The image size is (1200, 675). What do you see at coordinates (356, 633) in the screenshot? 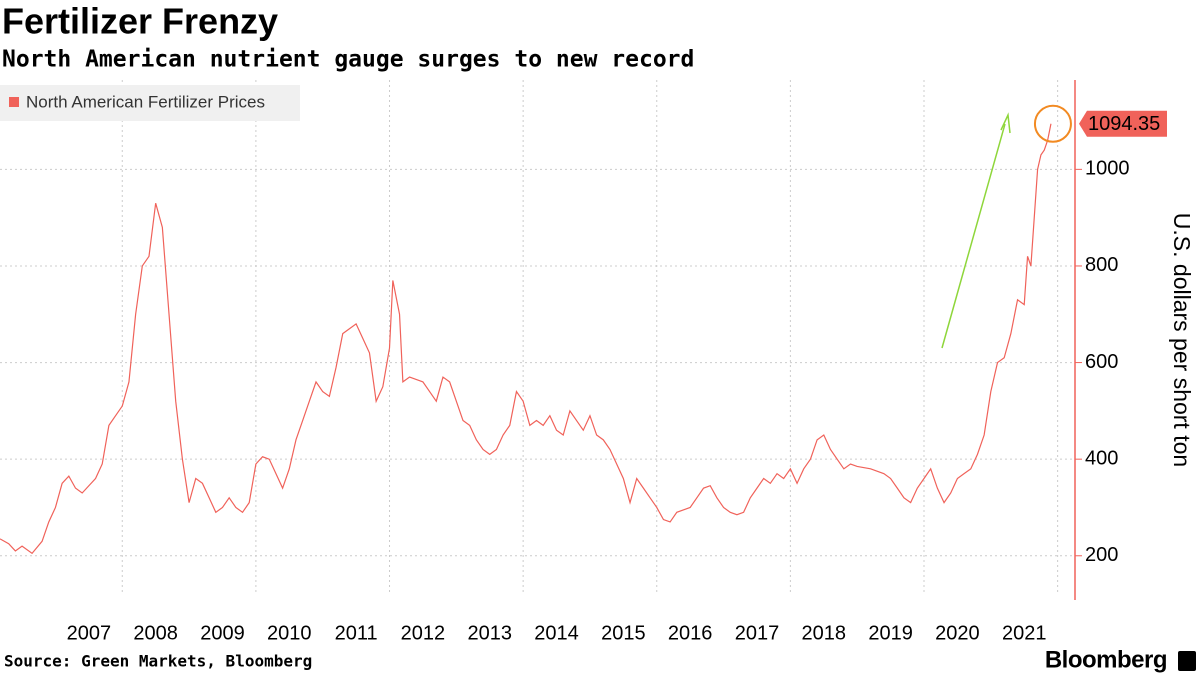
I see `x-tick-label: 2011` at bounding box center [356, 633].